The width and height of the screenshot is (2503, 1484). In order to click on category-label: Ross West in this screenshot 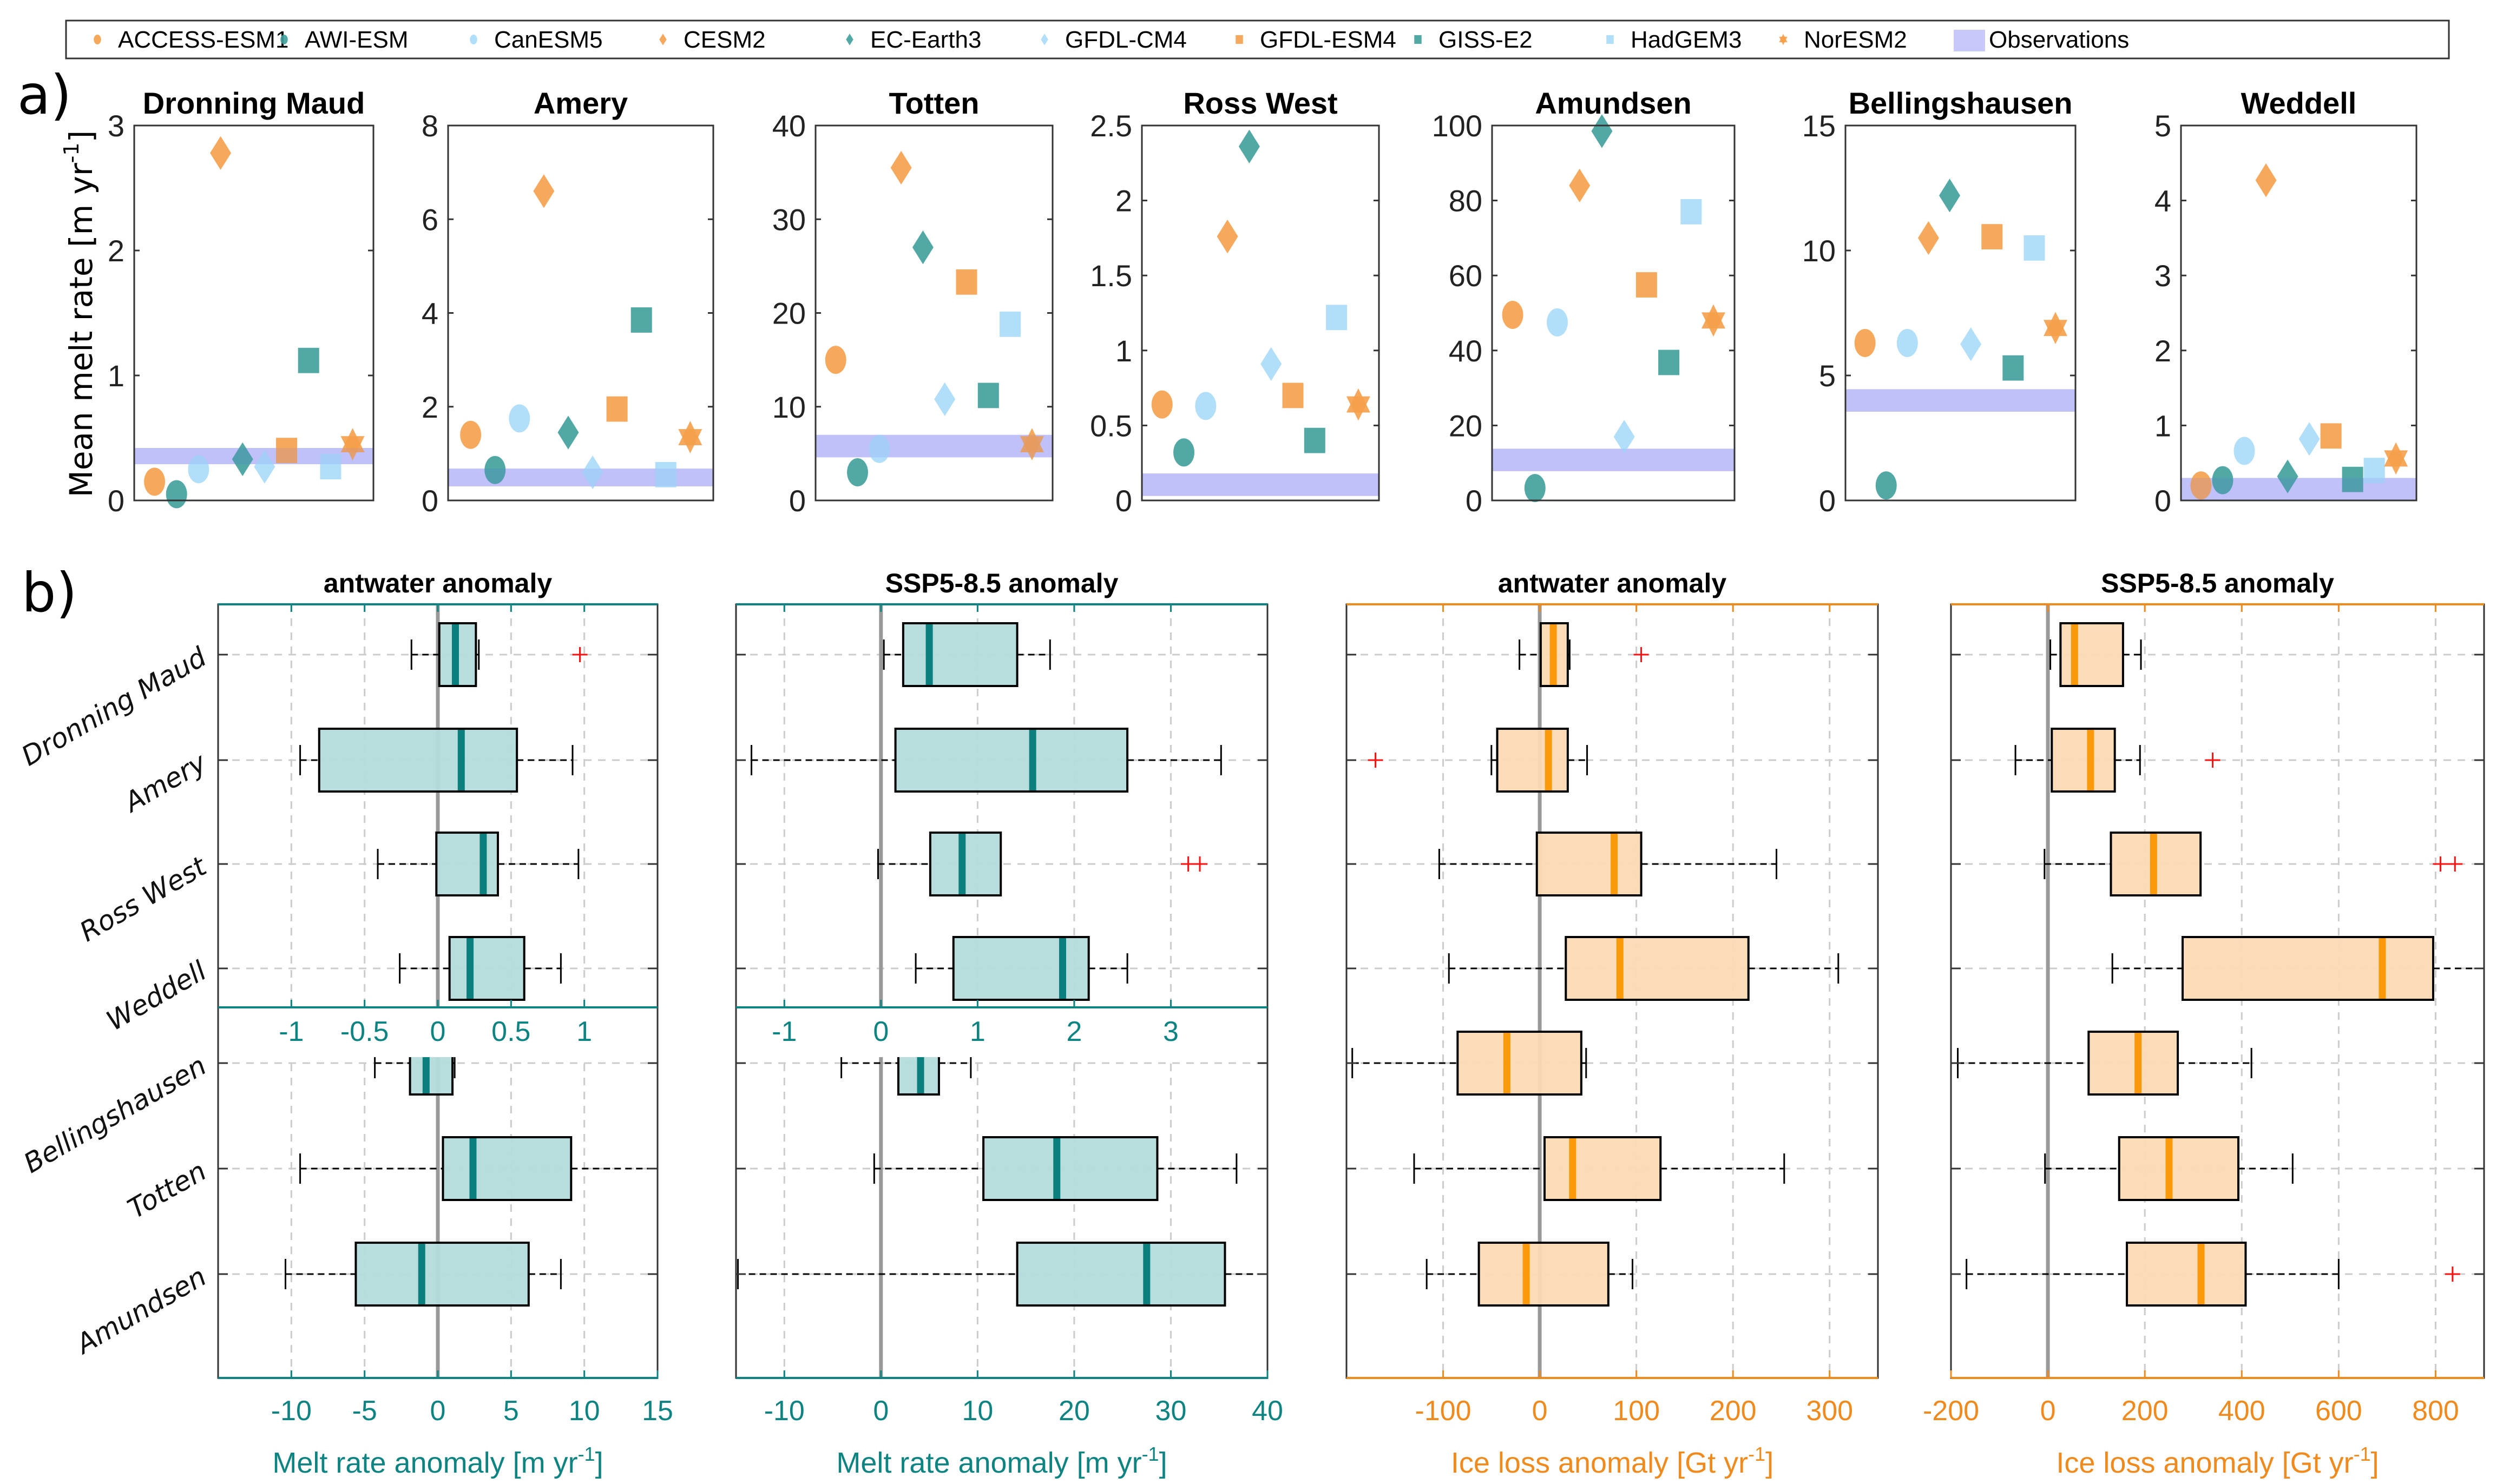, I will do `click(144, 899)`.